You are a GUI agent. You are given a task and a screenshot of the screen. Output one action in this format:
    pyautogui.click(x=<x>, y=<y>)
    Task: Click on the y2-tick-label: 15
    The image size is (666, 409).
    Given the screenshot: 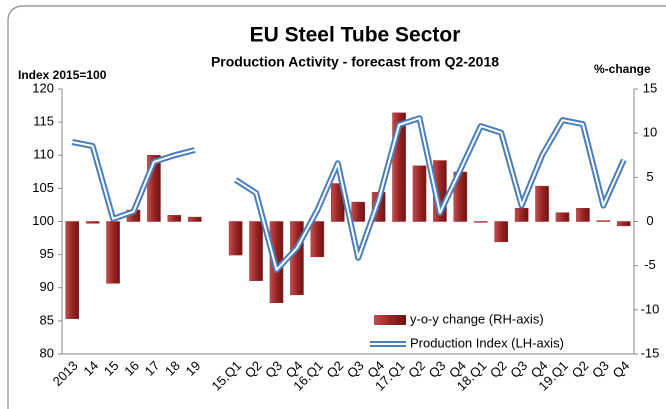 What is the action you would take?
    pyautogui.click(x=650, y=87)
    